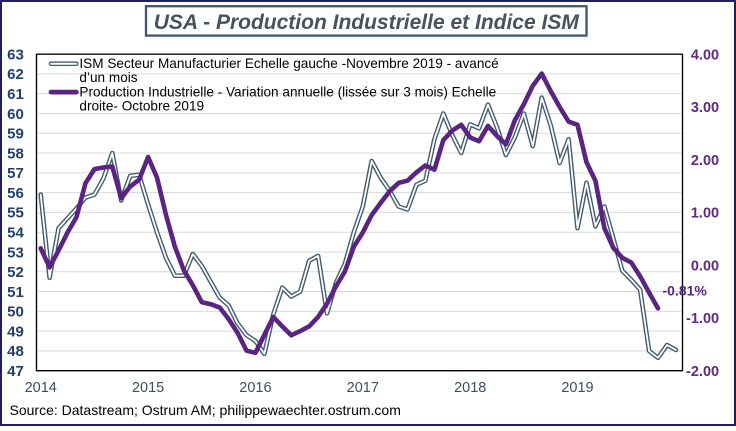 Image resolution: width=736 pixels, height=431 pixels. What do you see at coordinates (705, 108) in the screenshot?
I see `svg-text: 3.00` at bounding box center [705, 108].